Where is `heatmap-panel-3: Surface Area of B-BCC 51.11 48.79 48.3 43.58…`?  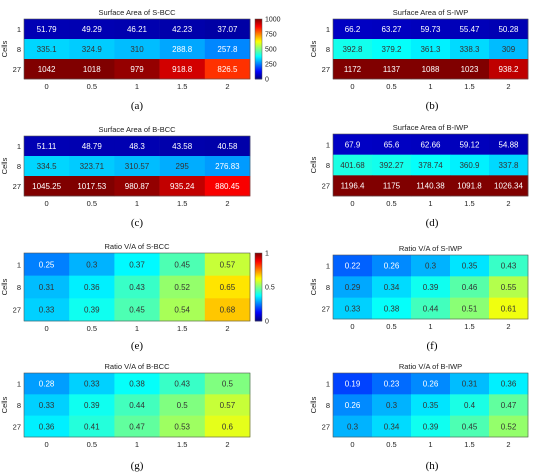 heatmap-panel-3: Surface Area of B-BCC 51.11 48.79 48.3 43.58… is located at coordinates (125, 177).